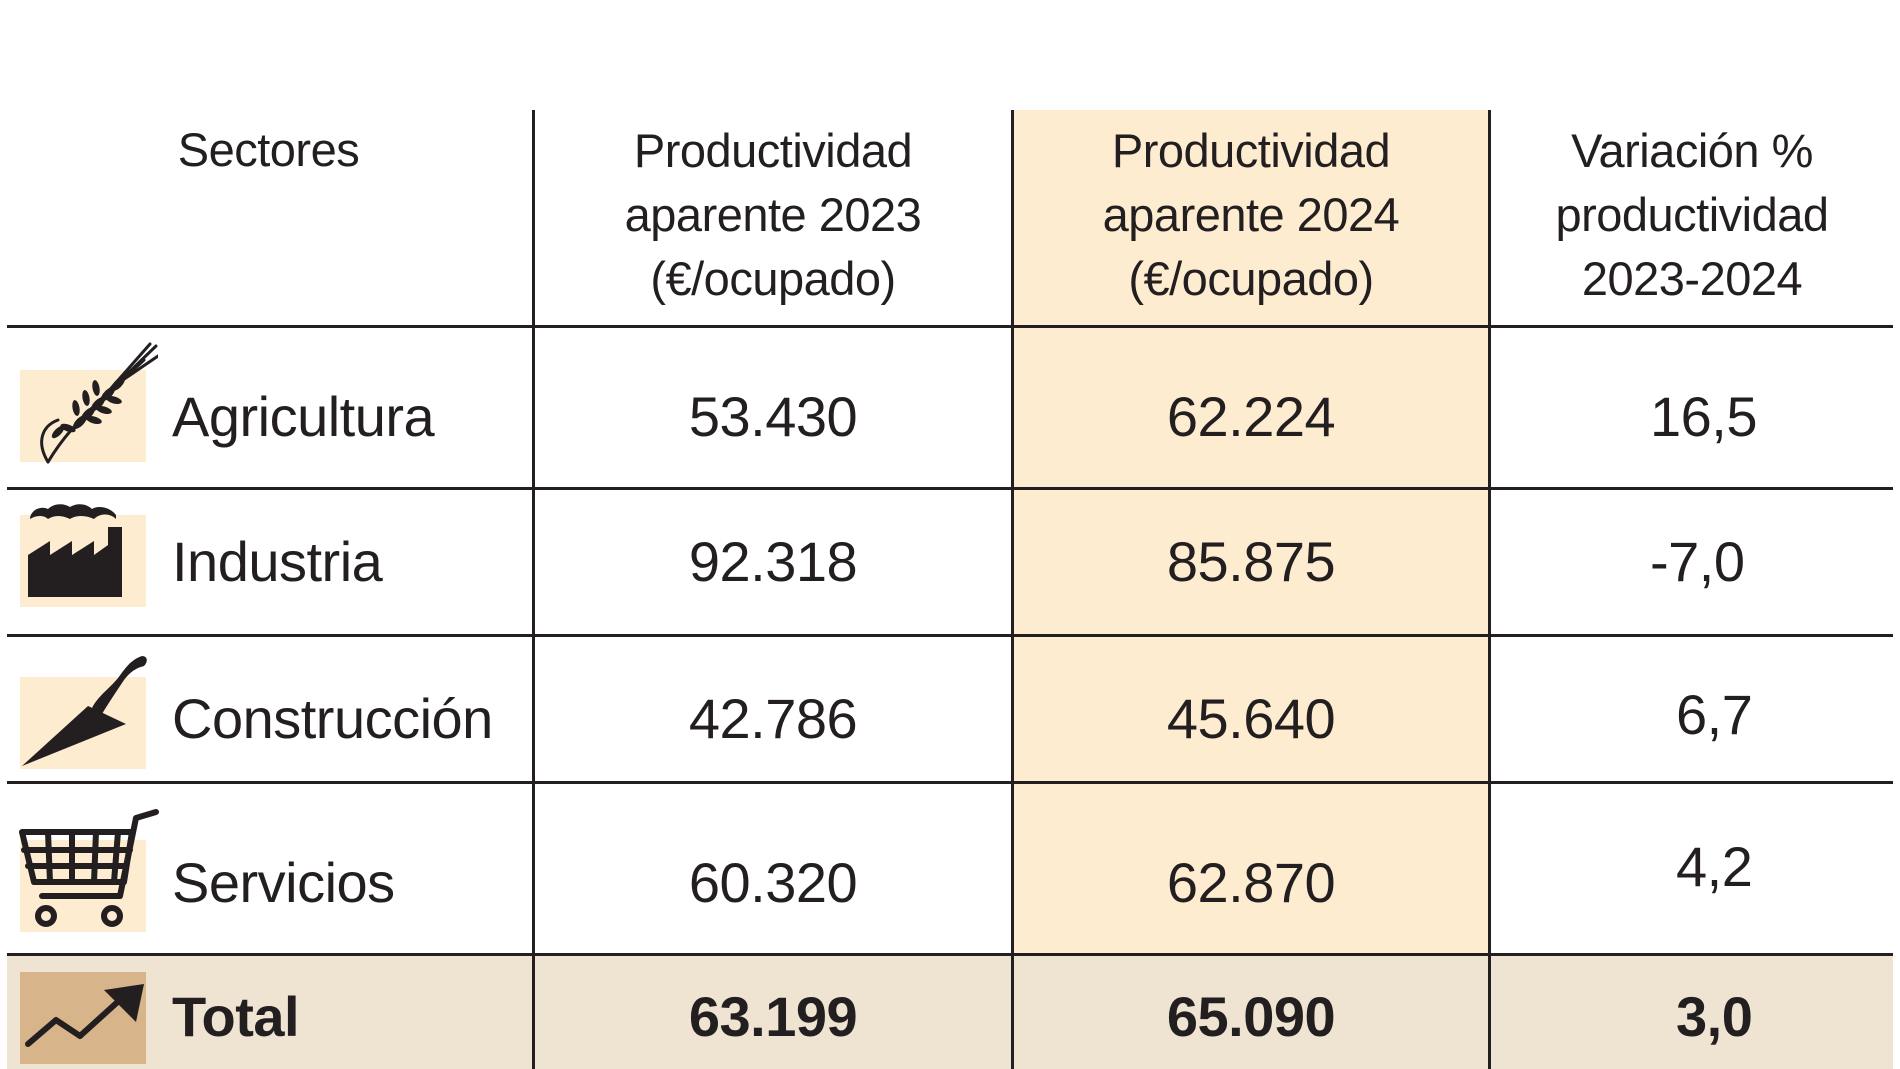  Describe the element at coordinates (1692, 278) in the screenshot. I see `header-variacion-line3: 2023-2024` at that location.